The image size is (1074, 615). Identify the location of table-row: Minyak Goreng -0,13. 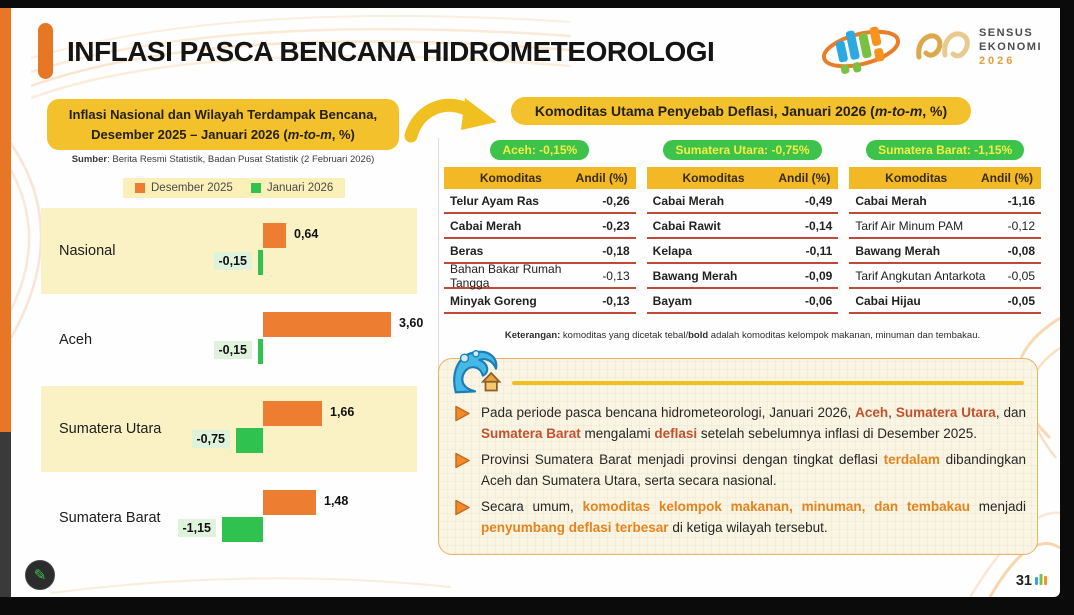
(540, 301).